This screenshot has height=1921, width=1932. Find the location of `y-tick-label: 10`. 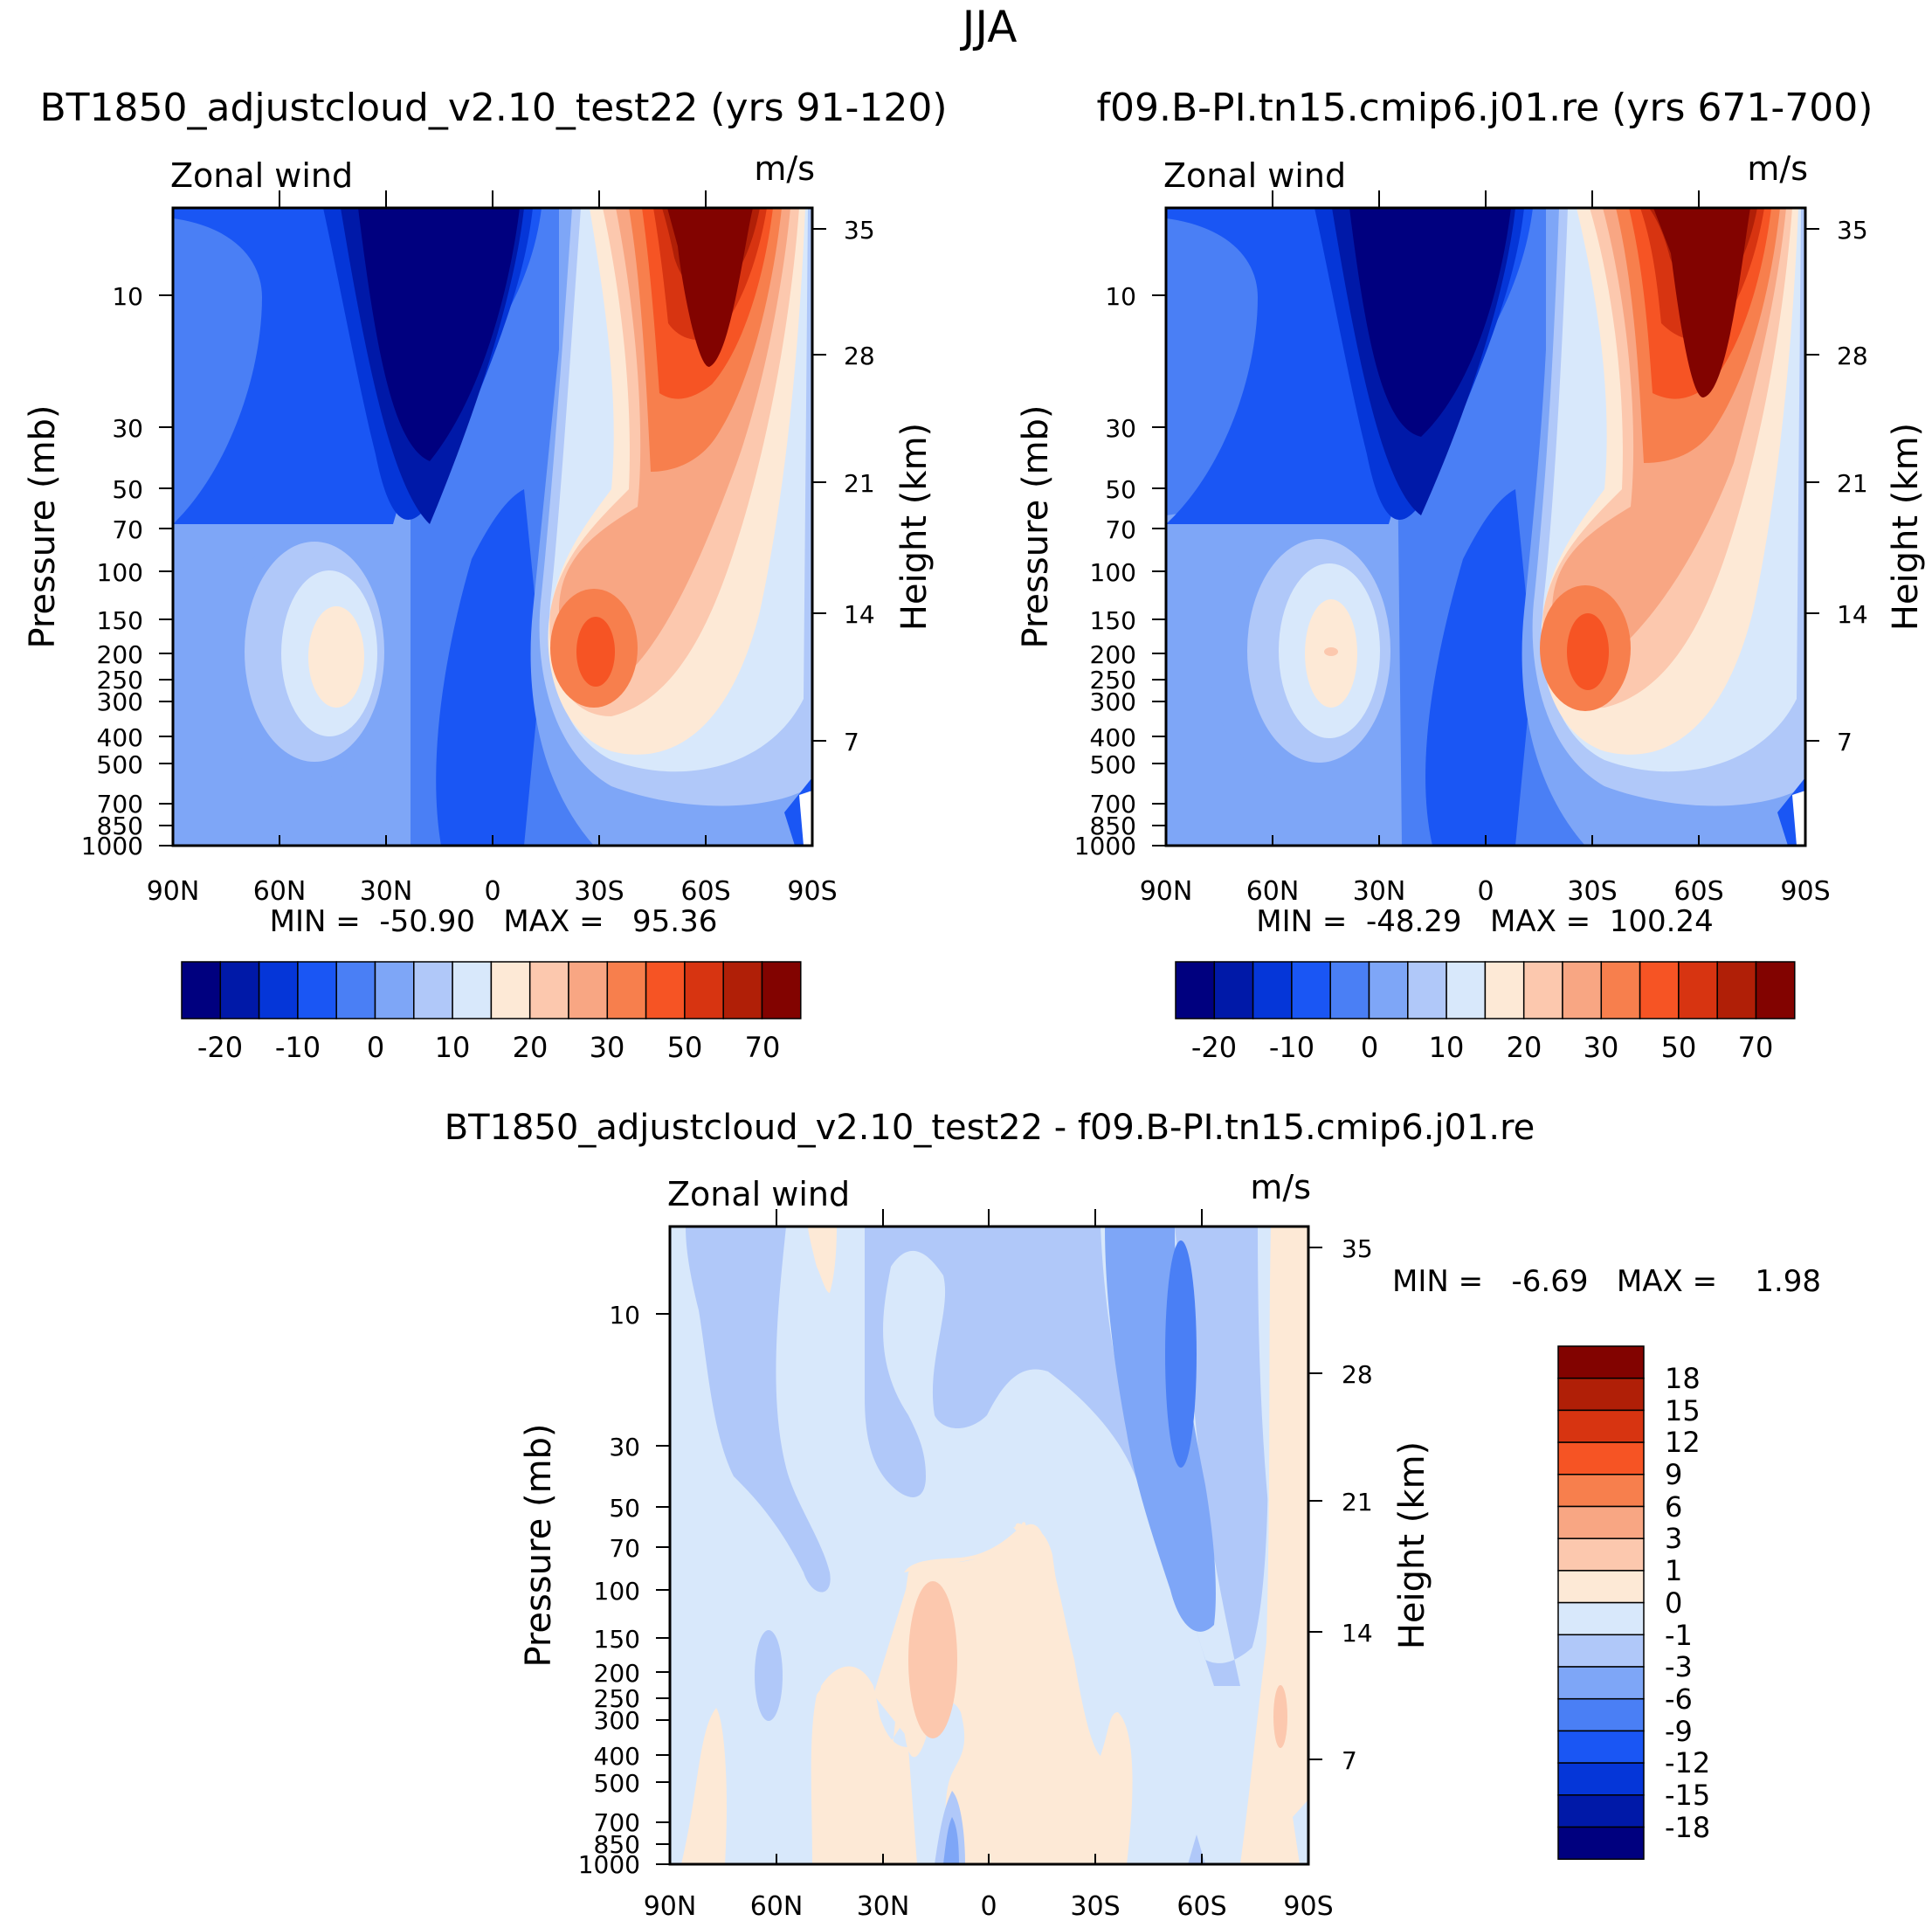

y-tick-label: 10 is located at coordinates (1120, 296).